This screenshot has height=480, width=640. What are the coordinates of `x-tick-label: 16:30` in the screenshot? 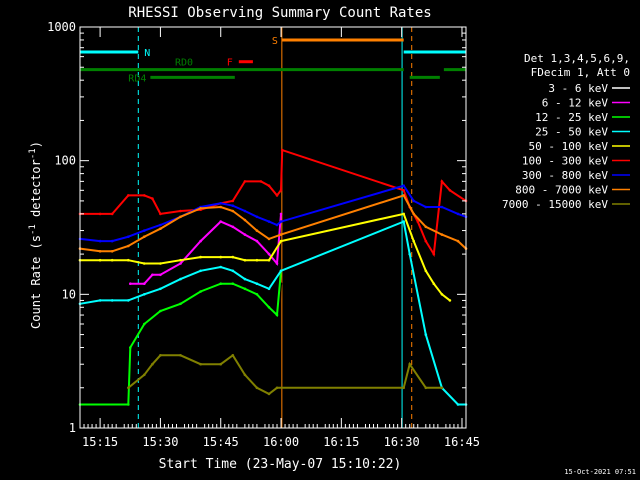 It's located at (402, 442).